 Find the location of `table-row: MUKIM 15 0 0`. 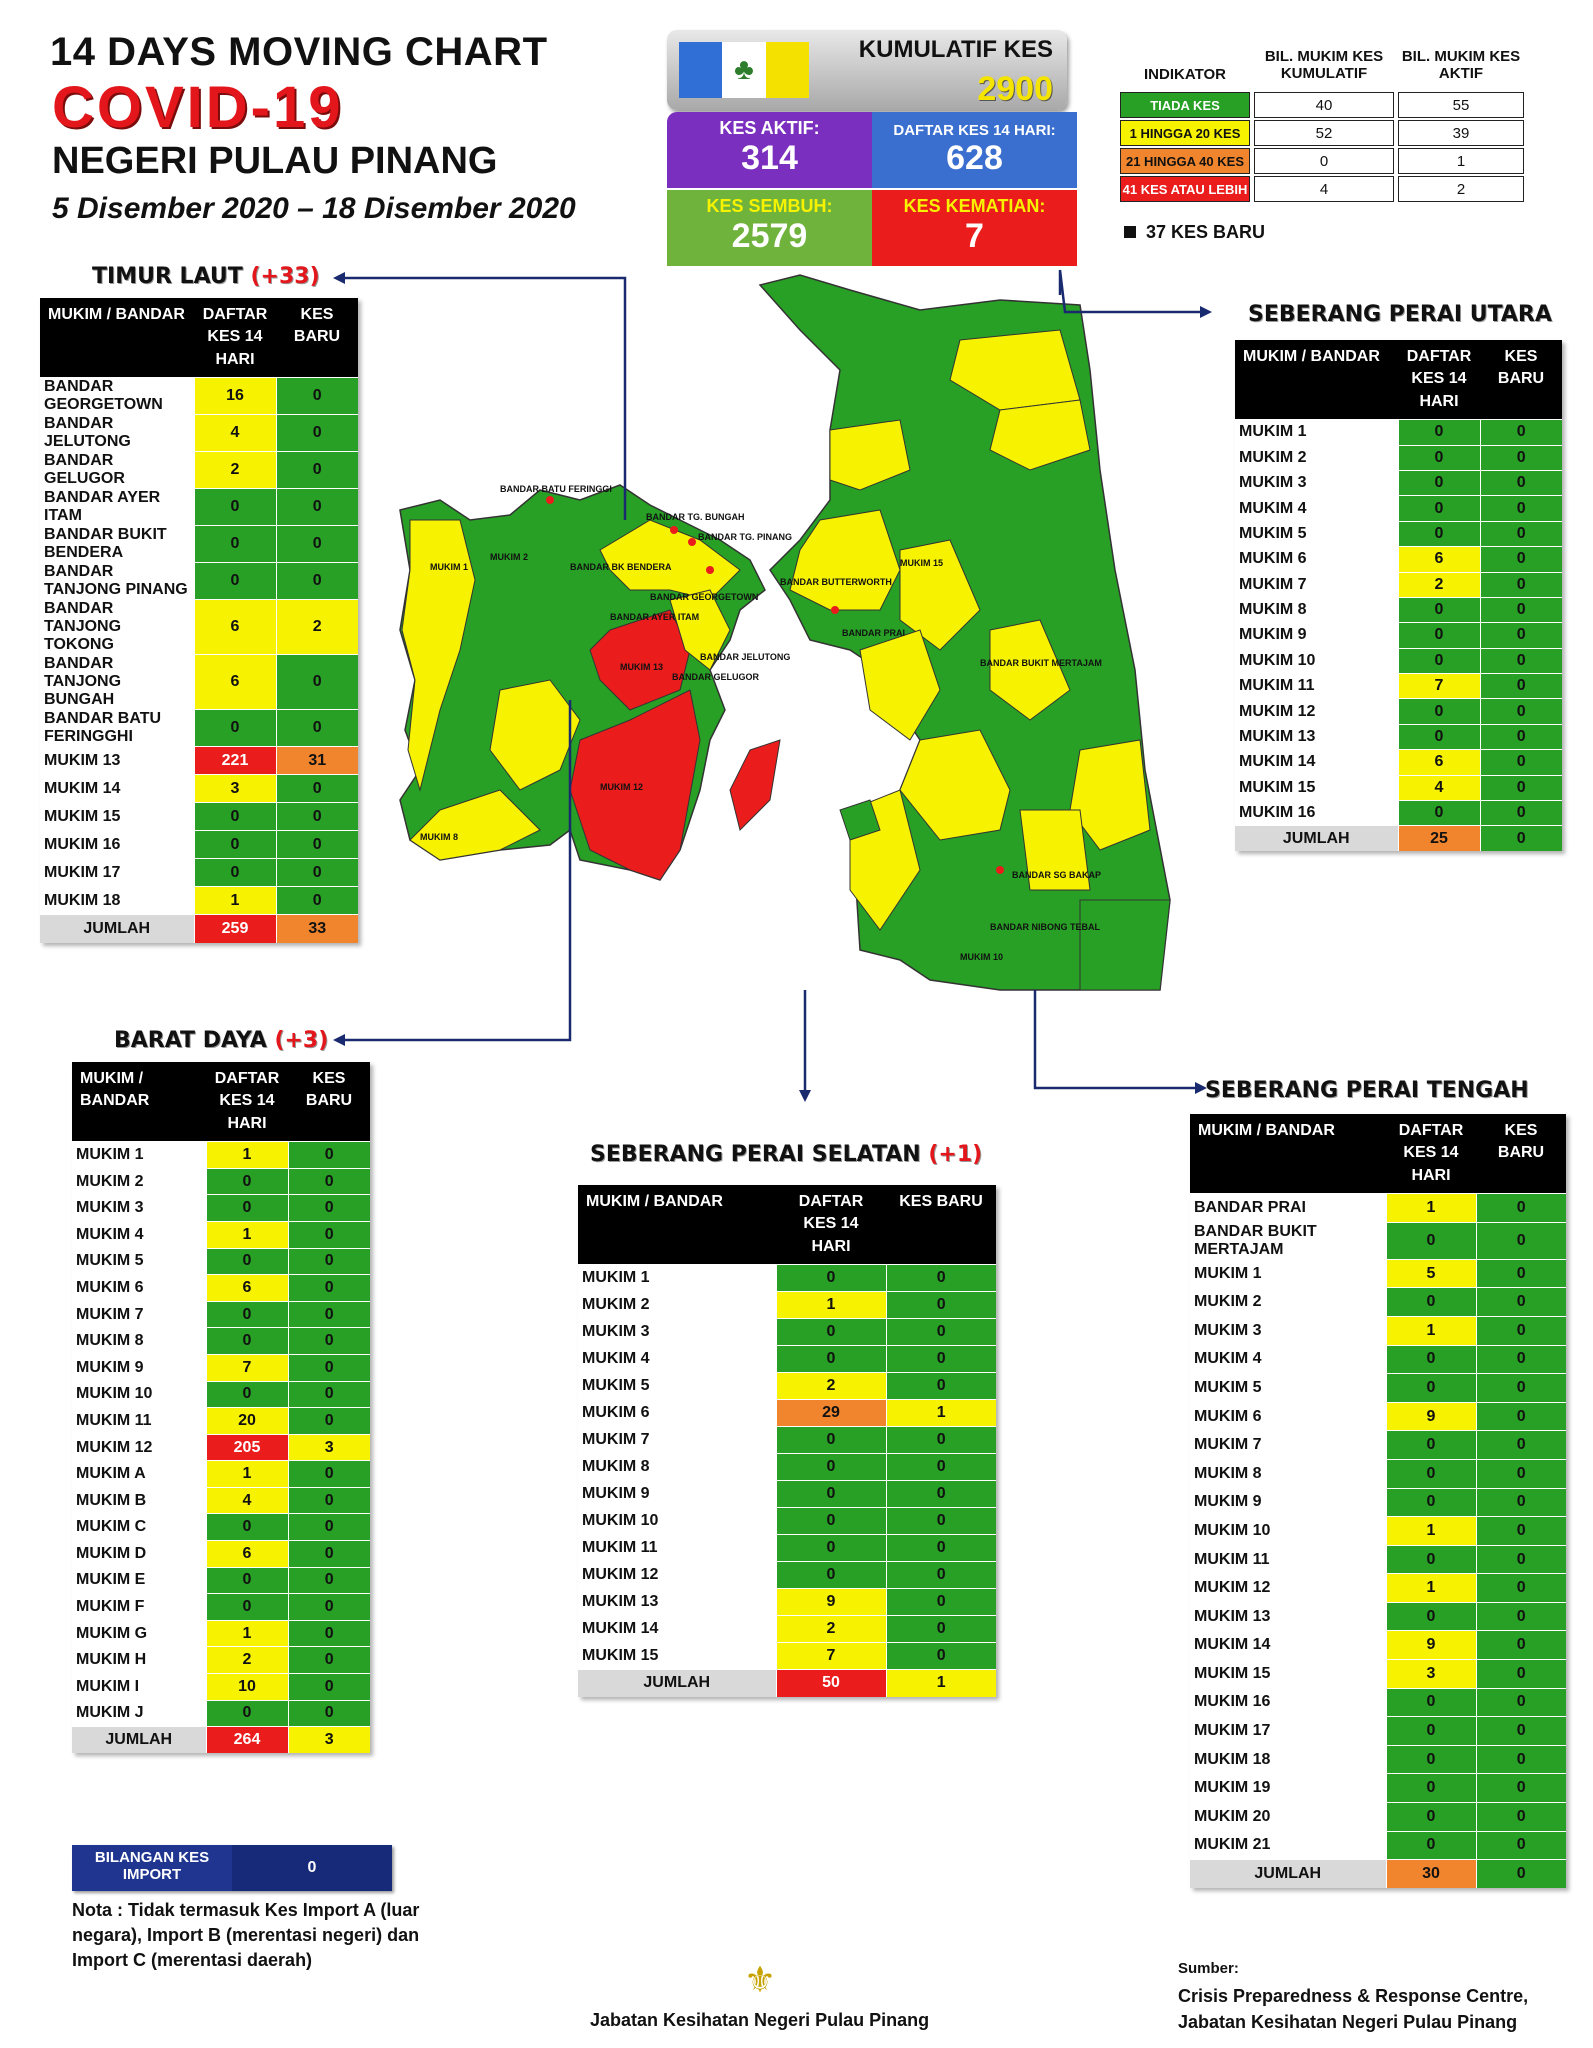

table-row: MUKIM 15 0 0 is located at coordinates (199, 816).